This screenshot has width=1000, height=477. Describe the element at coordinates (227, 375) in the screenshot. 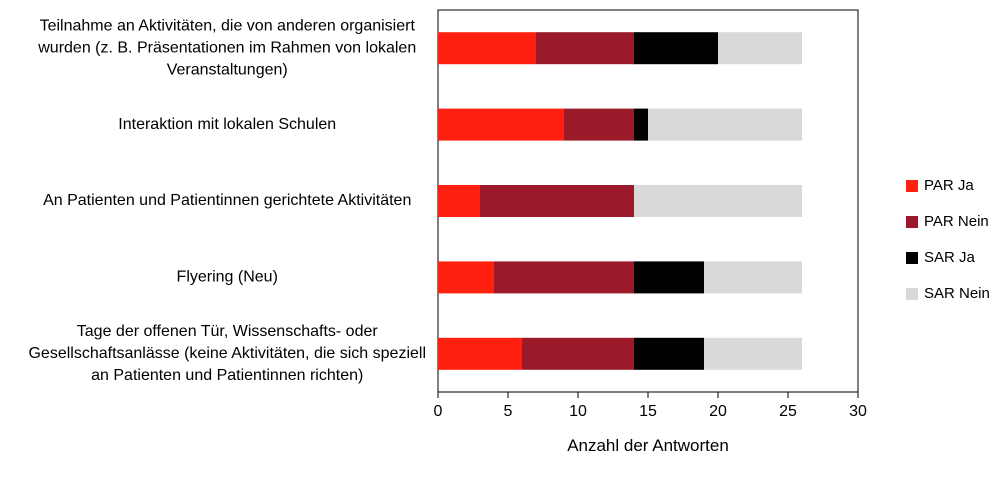

I see `category-label-5-line-3: an Patienten und Patientinnen richten)` at that location.